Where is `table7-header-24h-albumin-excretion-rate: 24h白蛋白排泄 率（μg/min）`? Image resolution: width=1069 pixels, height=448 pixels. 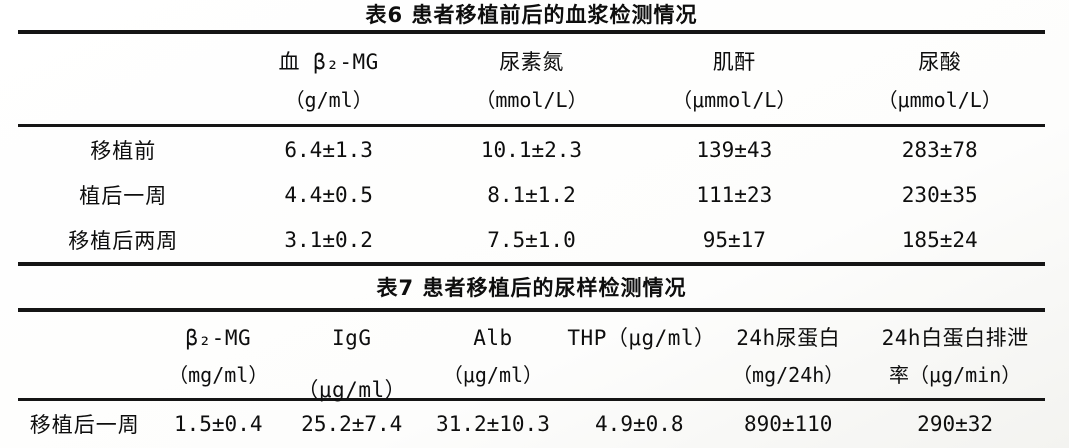
table7-header-24h-albumin-excretion-rate: 24h白蛋白排泄 率（μg/min） is located at coordinates (955, 354).